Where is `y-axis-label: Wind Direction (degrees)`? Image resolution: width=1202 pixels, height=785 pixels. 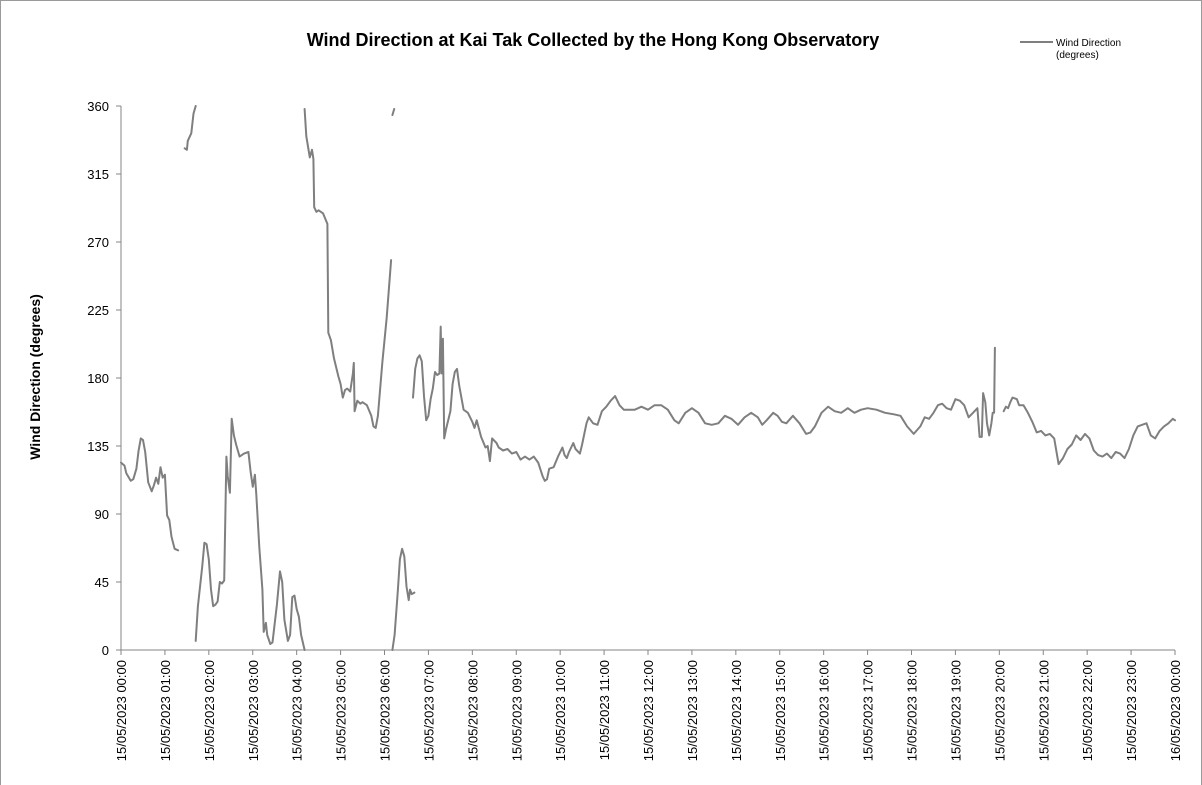
y-axis-label: Wind Direction (degrees) is located at coordinates (35, 377).